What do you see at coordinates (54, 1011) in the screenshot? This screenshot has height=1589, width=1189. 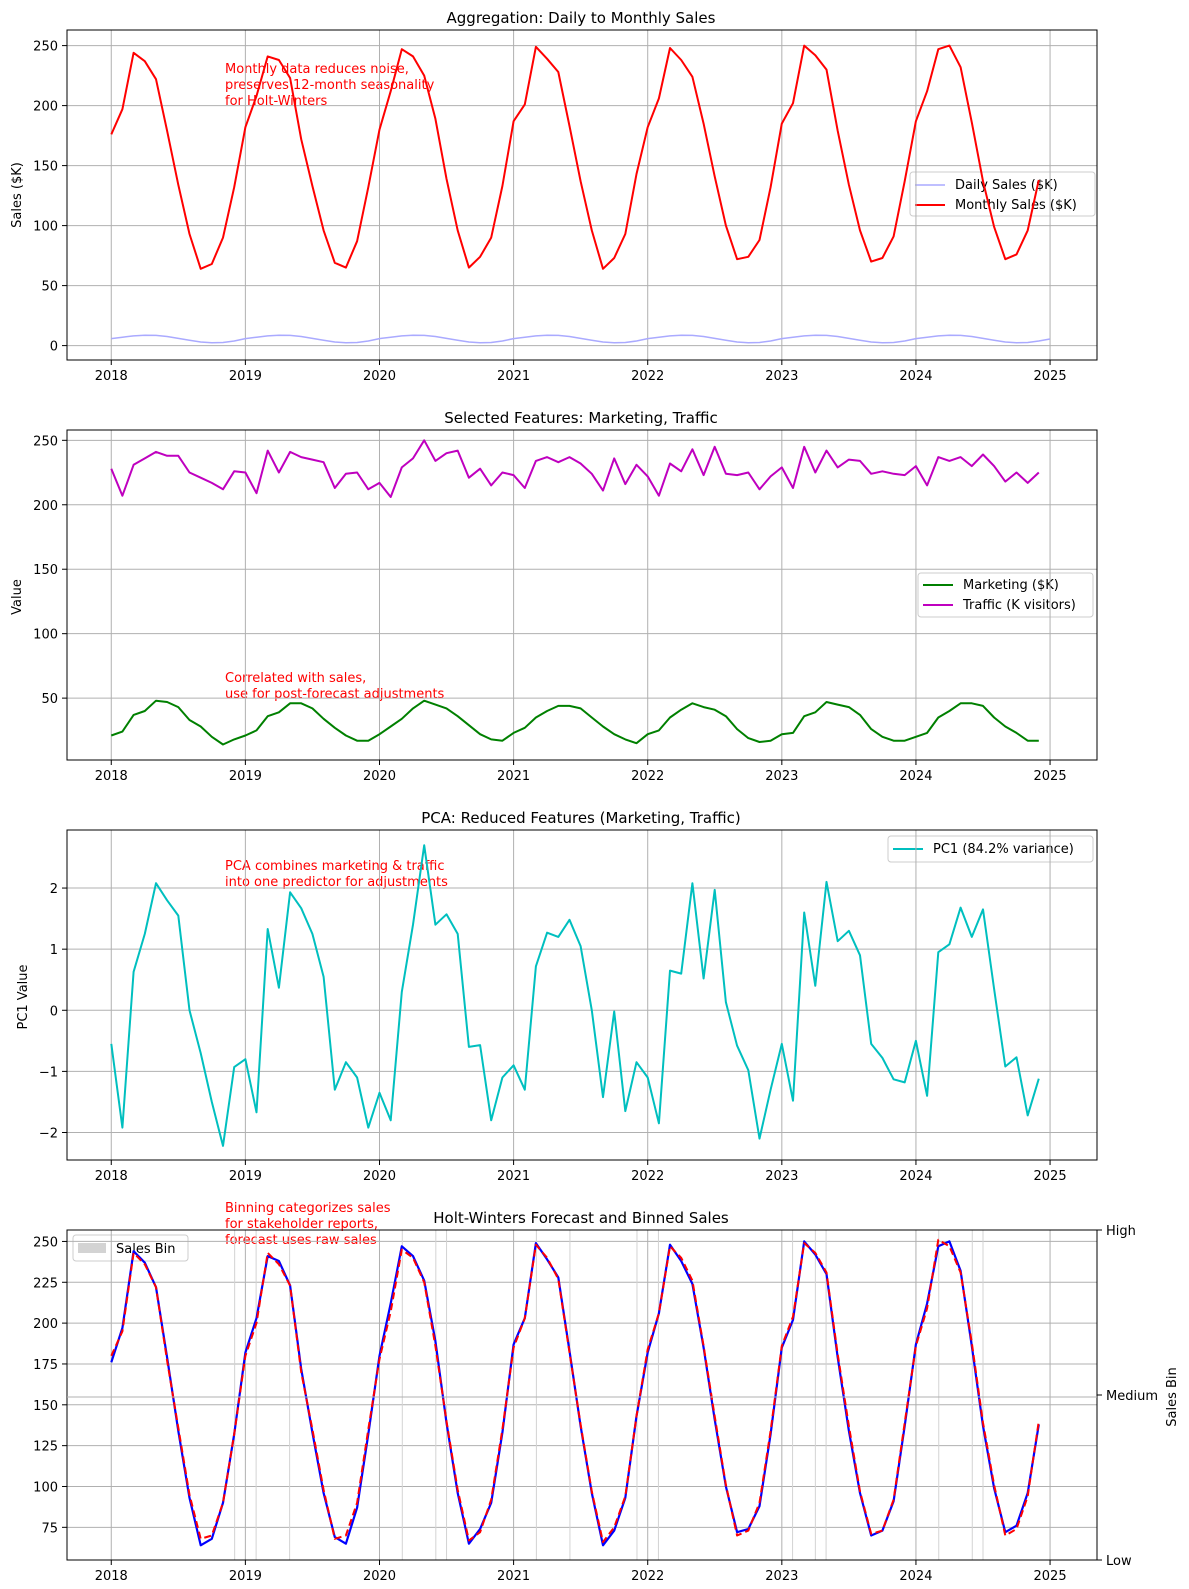 I see `y-tick-label: 0` at bounding box center [54, 1011].